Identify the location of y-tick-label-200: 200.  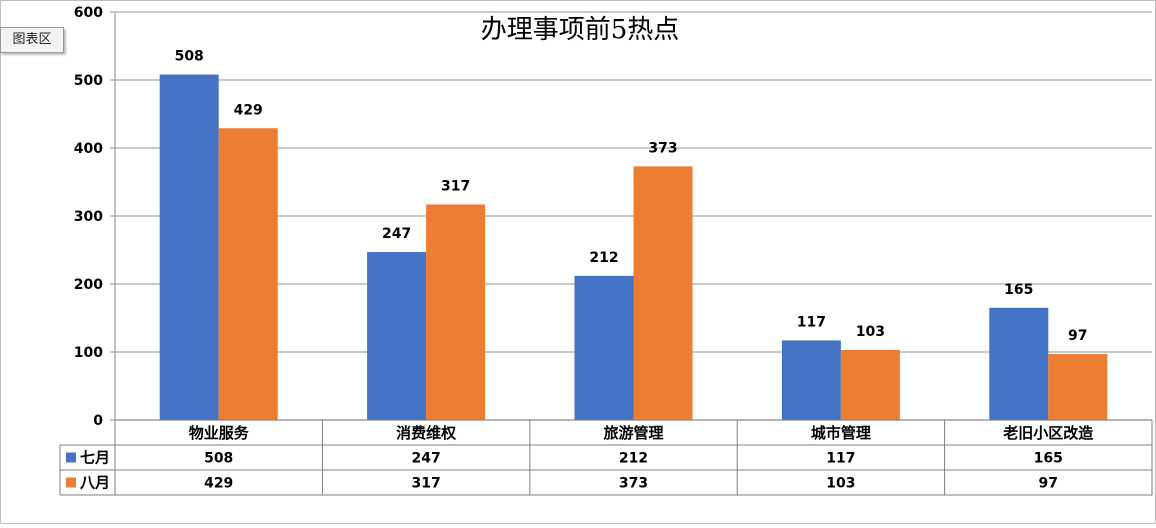
(88, 285).